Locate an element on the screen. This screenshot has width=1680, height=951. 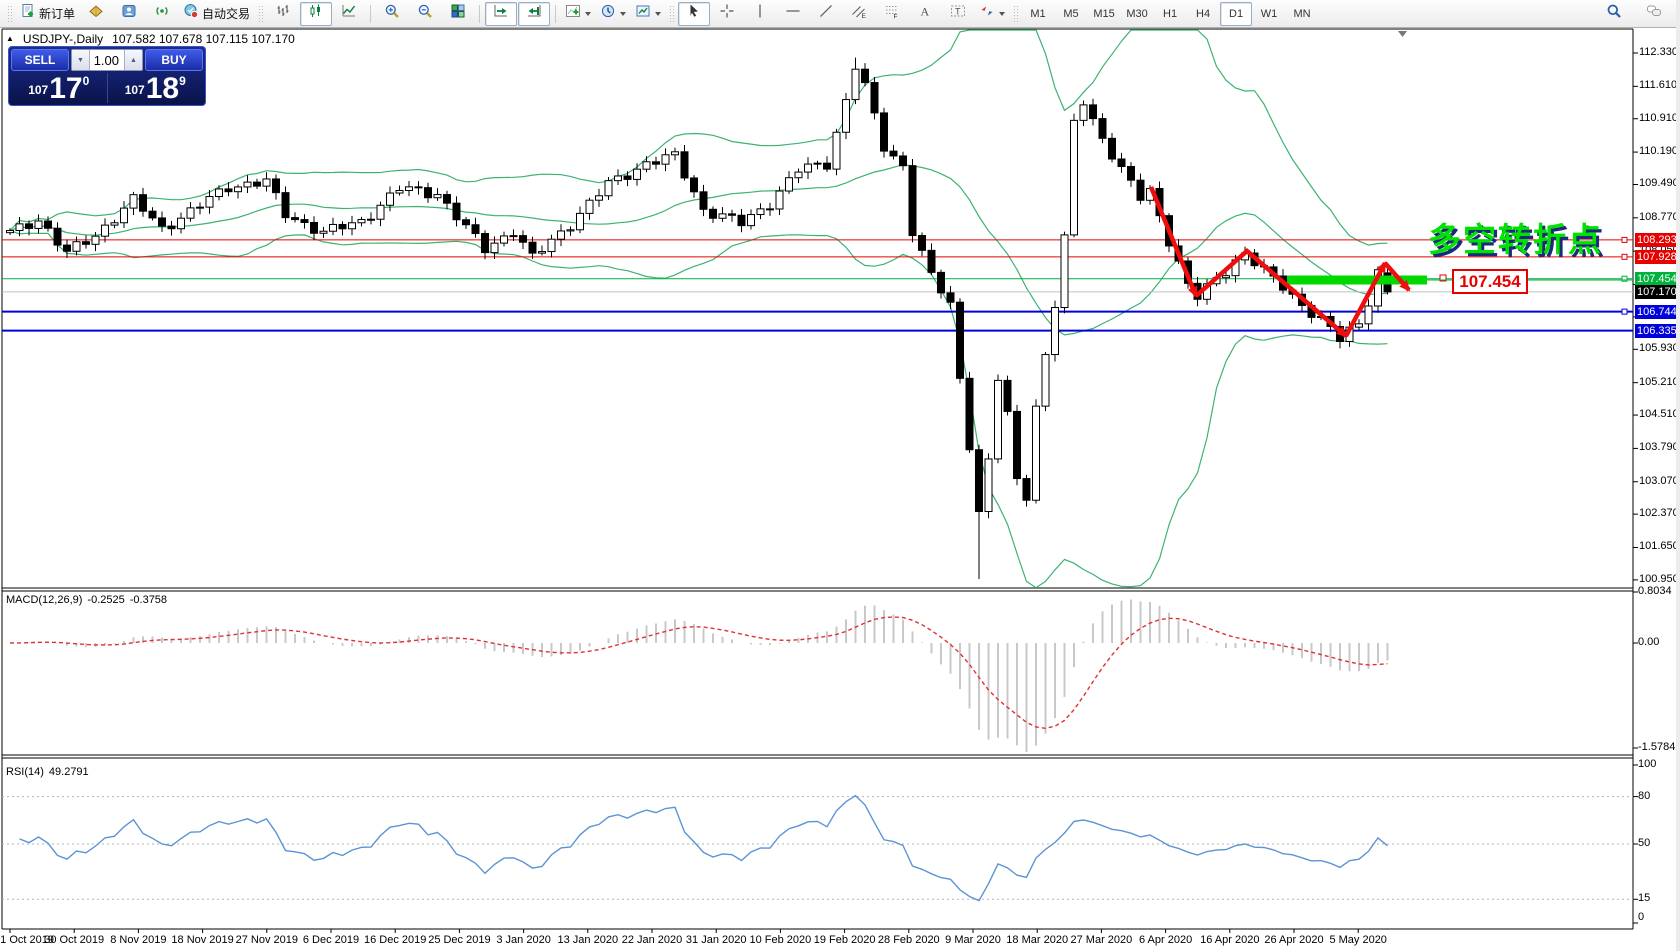
price-tag-label: 107.454 is located at coordinates (1490, 281).